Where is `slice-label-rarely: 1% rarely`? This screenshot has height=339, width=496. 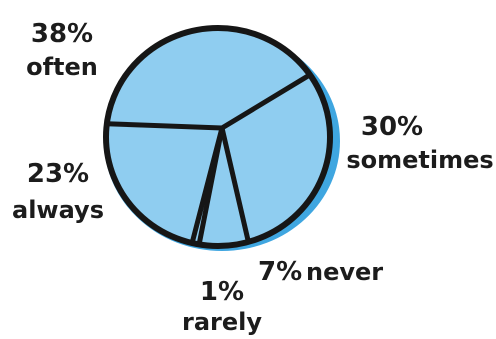 slice-label-rarely: 1% rarely is located at coordinates (222, 306).